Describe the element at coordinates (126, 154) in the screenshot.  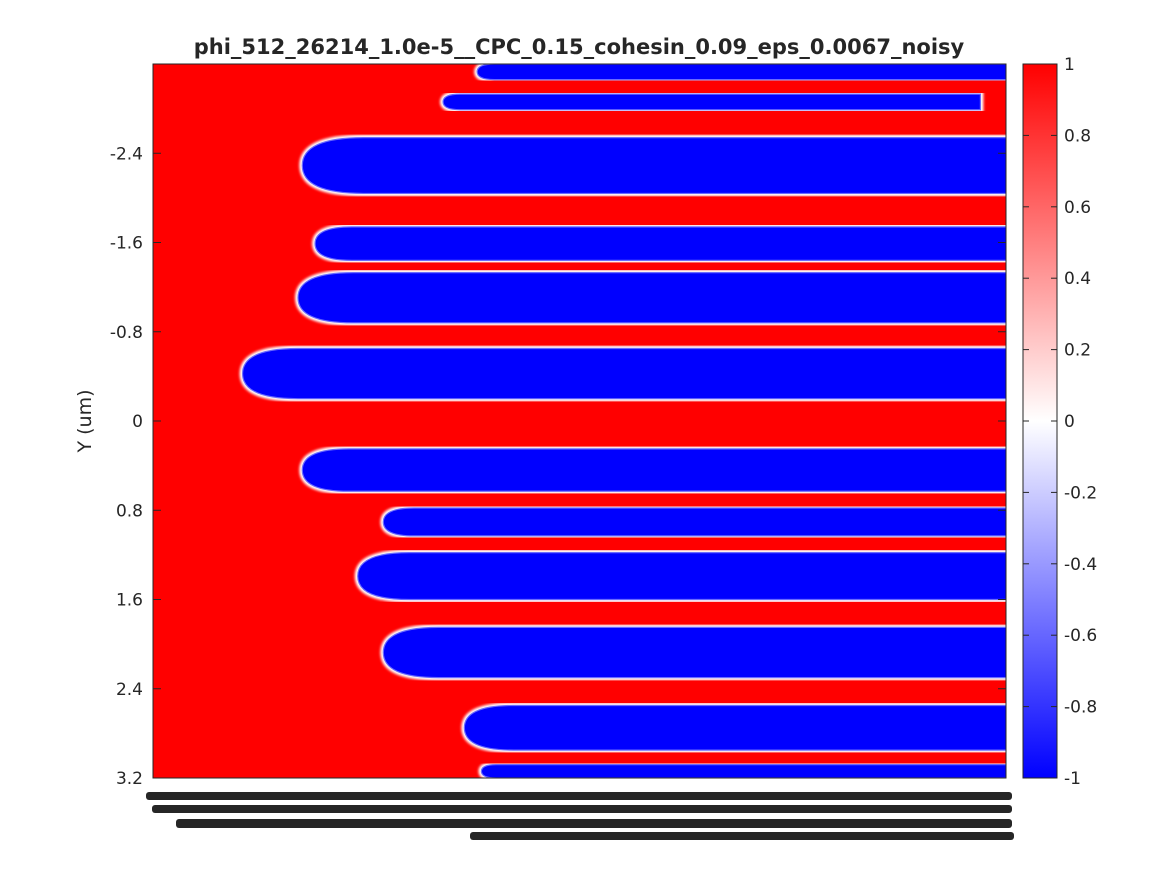
I see `y-tick-label: -2.4` at that location.